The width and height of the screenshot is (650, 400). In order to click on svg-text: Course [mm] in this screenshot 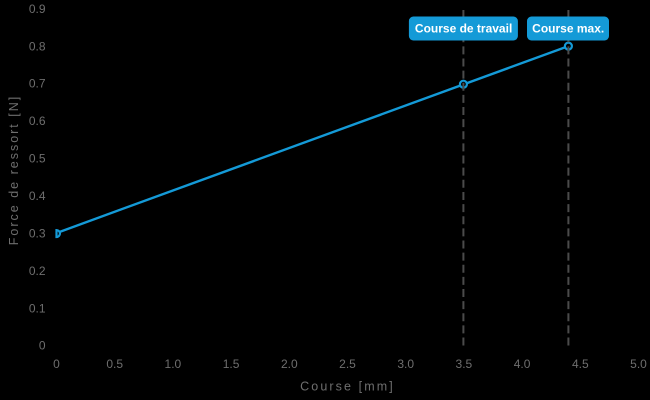, I will do `click(347, 386)`.